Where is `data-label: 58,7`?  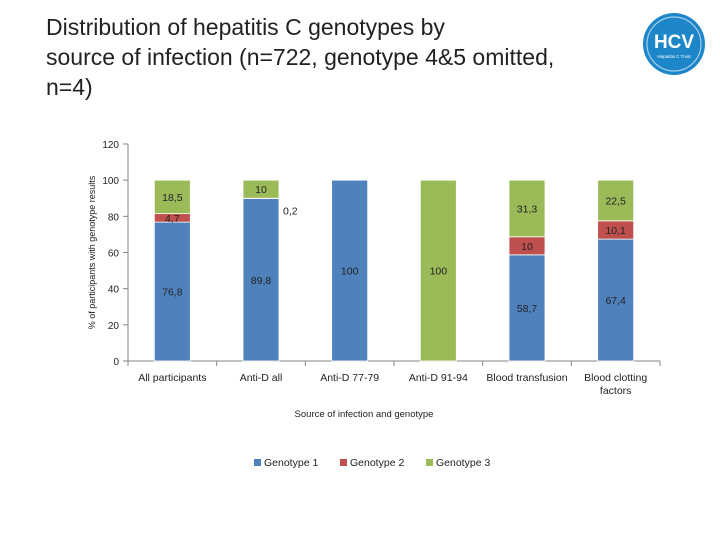 data-label: 58,7 is located at coordinates (527, 309).